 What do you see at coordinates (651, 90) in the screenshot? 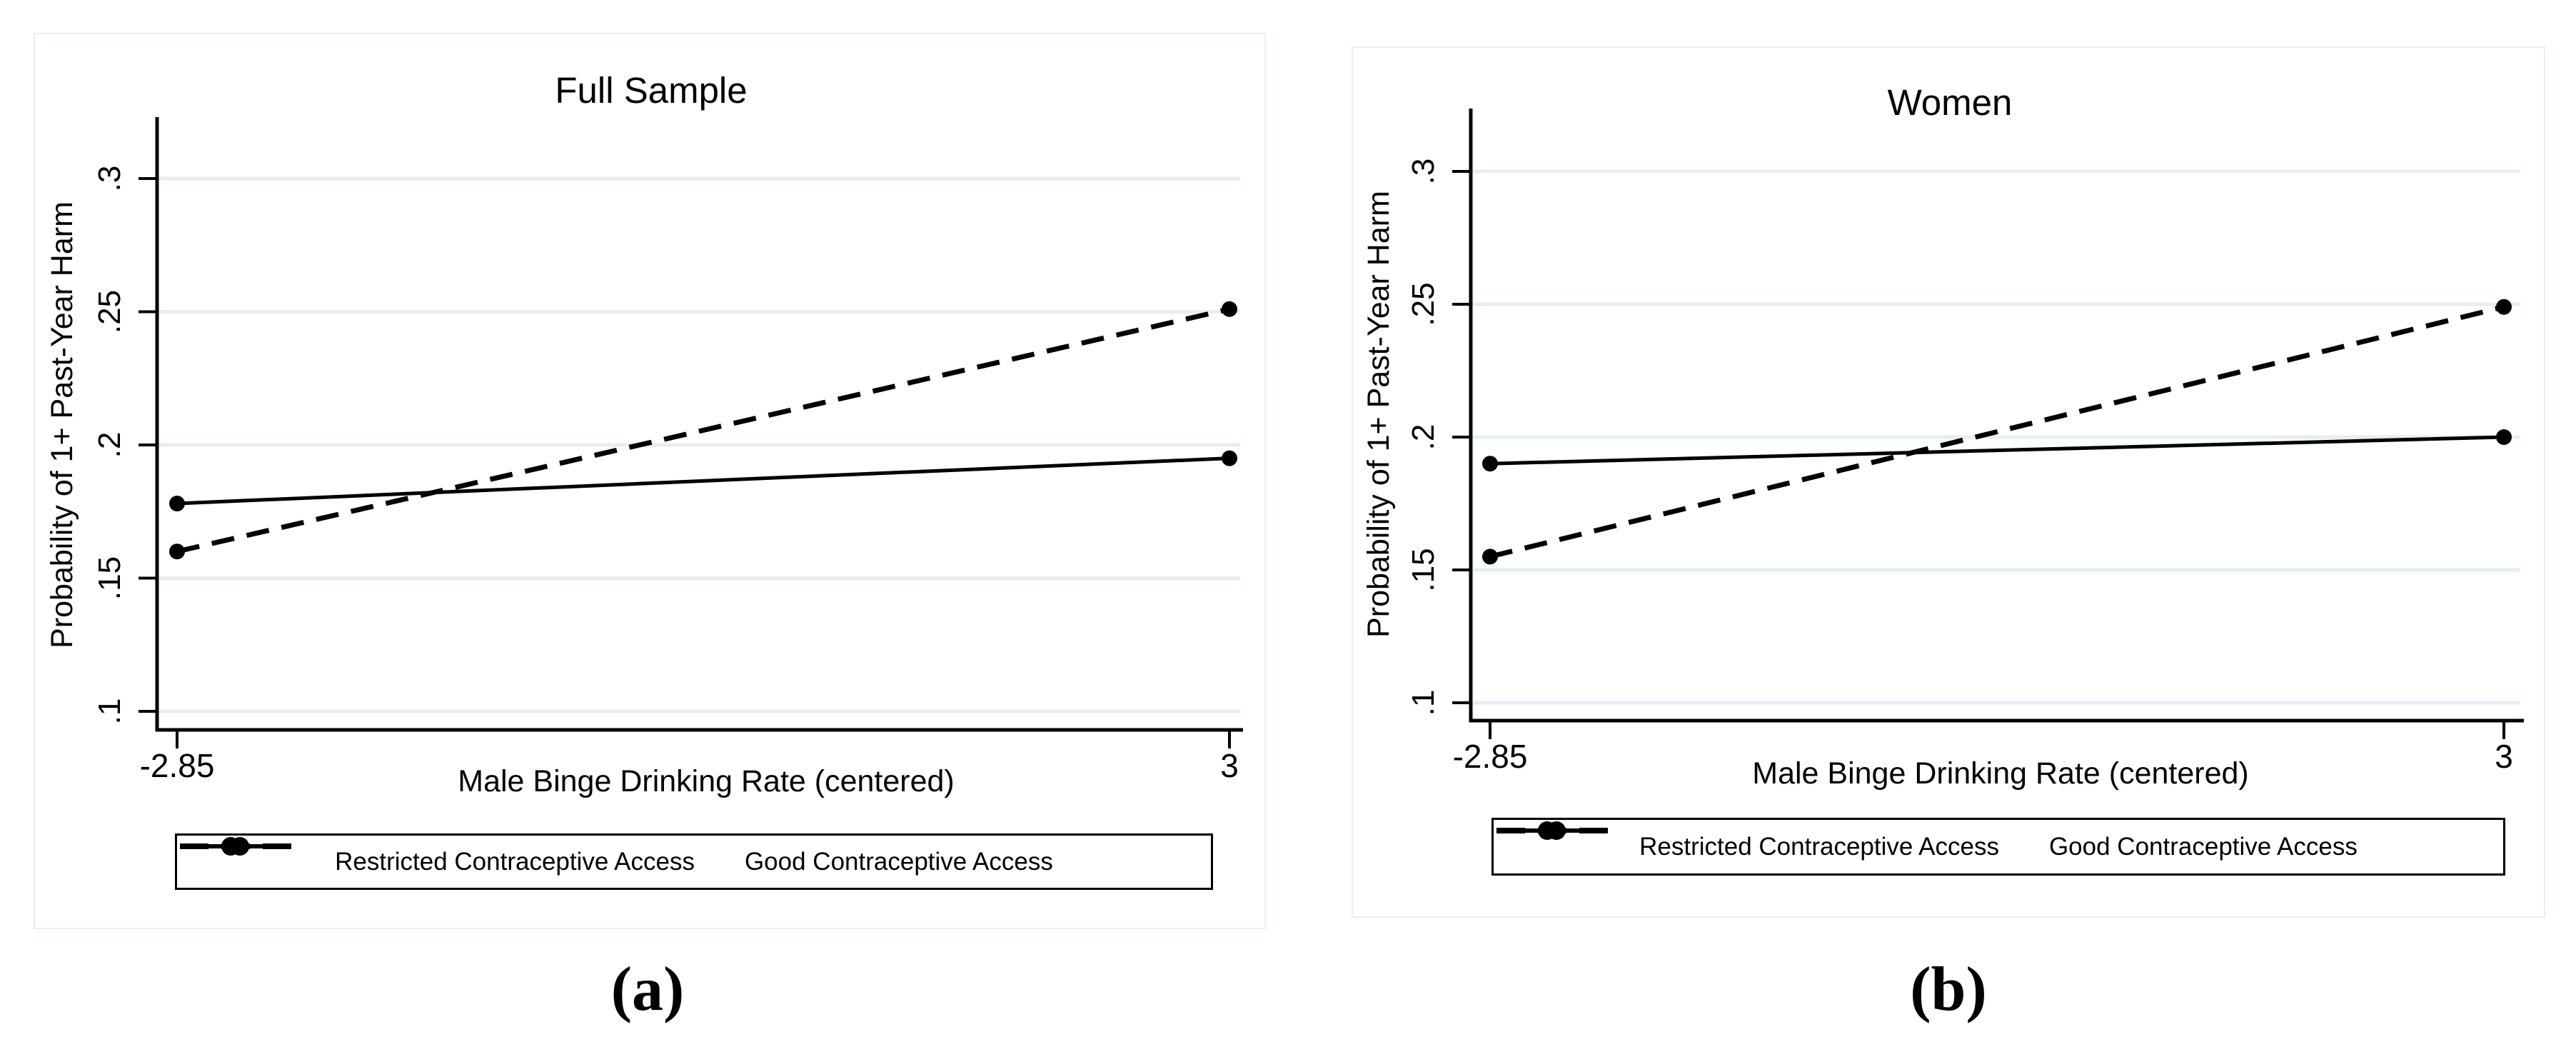
I see `chart-title: Full Sample` at bounding box center [651, 90].